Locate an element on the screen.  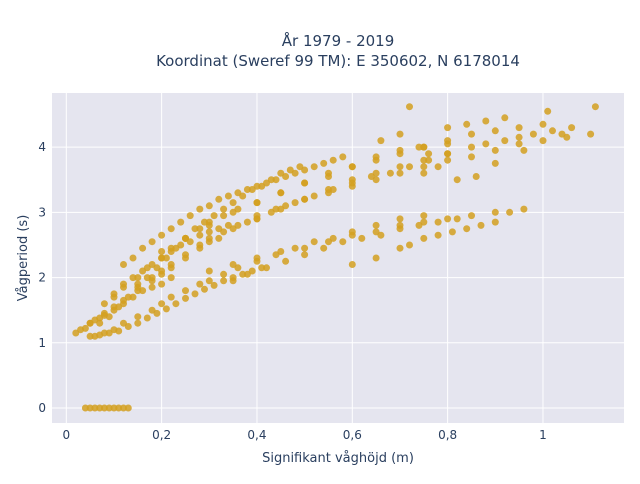
x-tick-label: 1 is located at coordinates (543, 435).